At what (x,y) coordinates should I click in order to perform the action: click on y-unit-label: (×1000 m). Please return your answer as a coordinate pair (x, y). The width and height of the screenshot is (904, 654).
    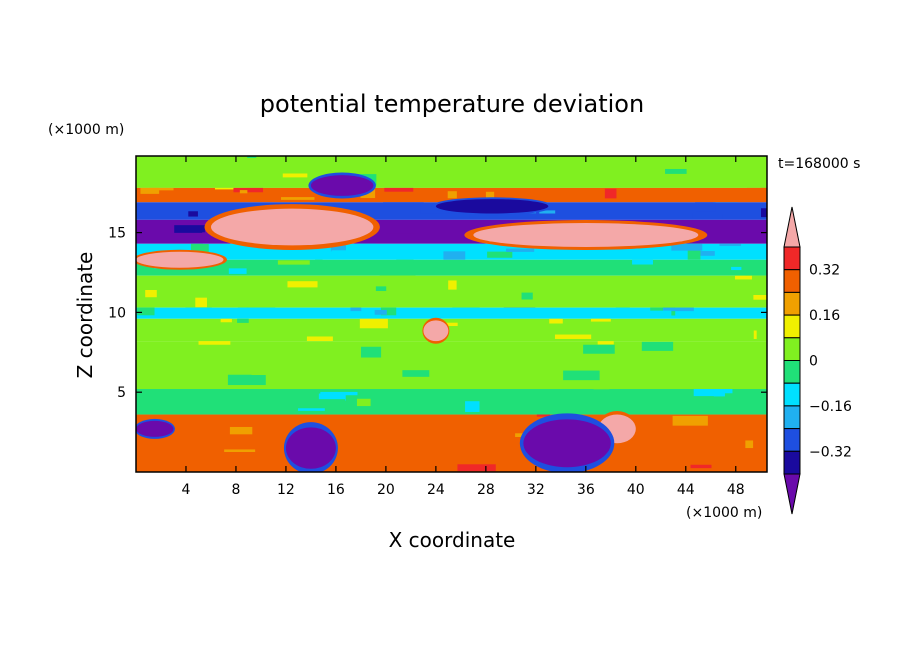
    Looking at the image, I should click on (86, 130).